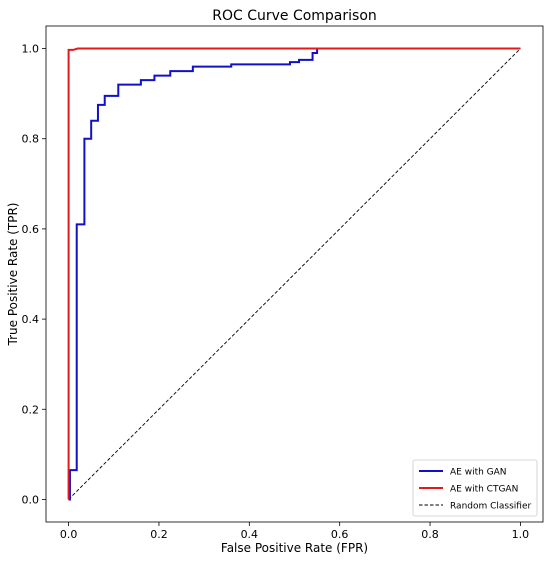  Describe the element at coordinates (31, 139) in the screenshot. I see `y-tick-label: 0.8` at that location.